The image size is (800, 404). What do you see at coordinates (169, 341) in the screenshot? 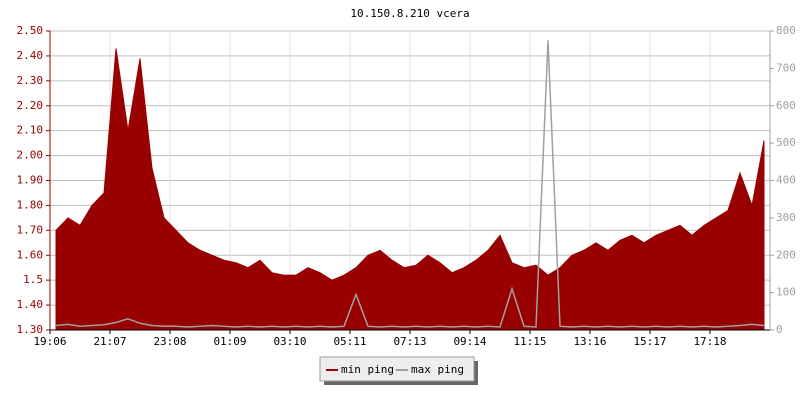
I see `x-tick-label: 23:08` at bounding box center [169, 341].